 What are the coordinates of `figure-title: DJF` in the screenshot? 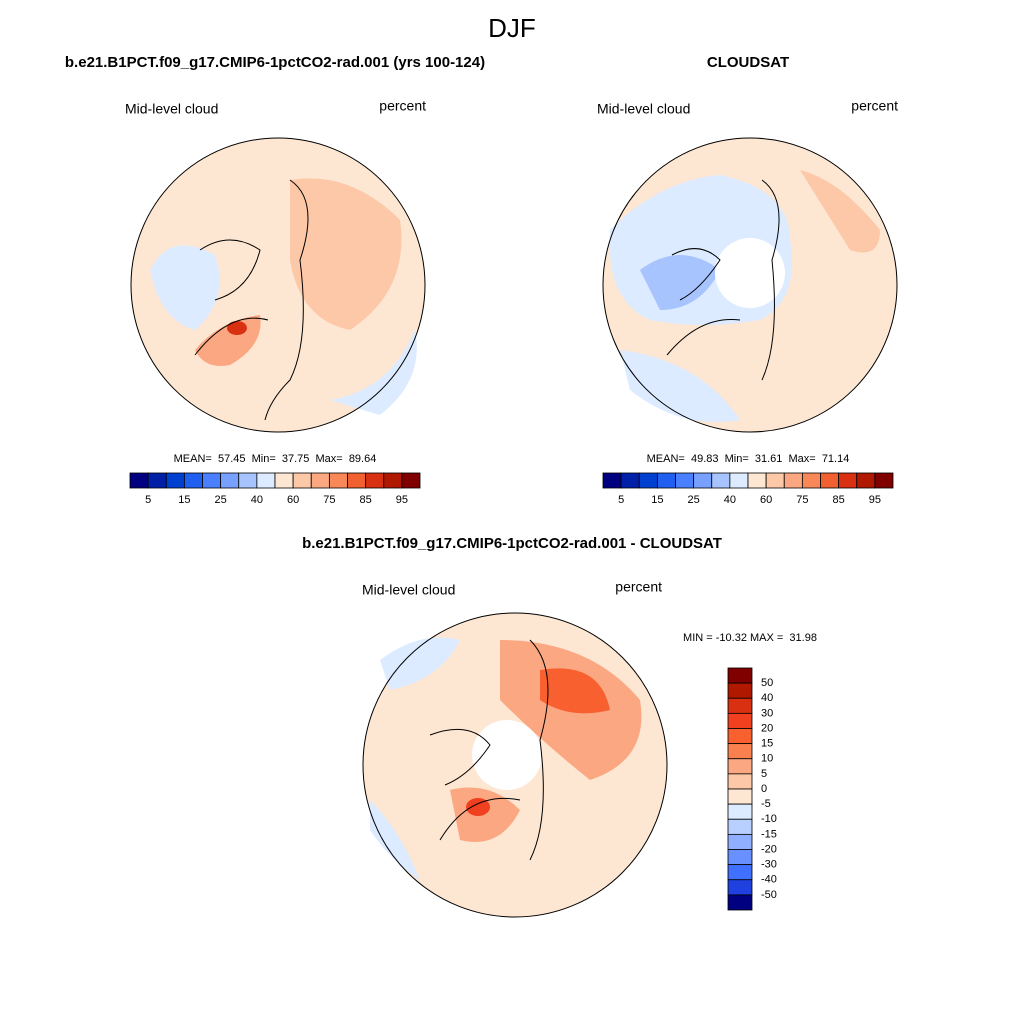 It's located at (512, 28).